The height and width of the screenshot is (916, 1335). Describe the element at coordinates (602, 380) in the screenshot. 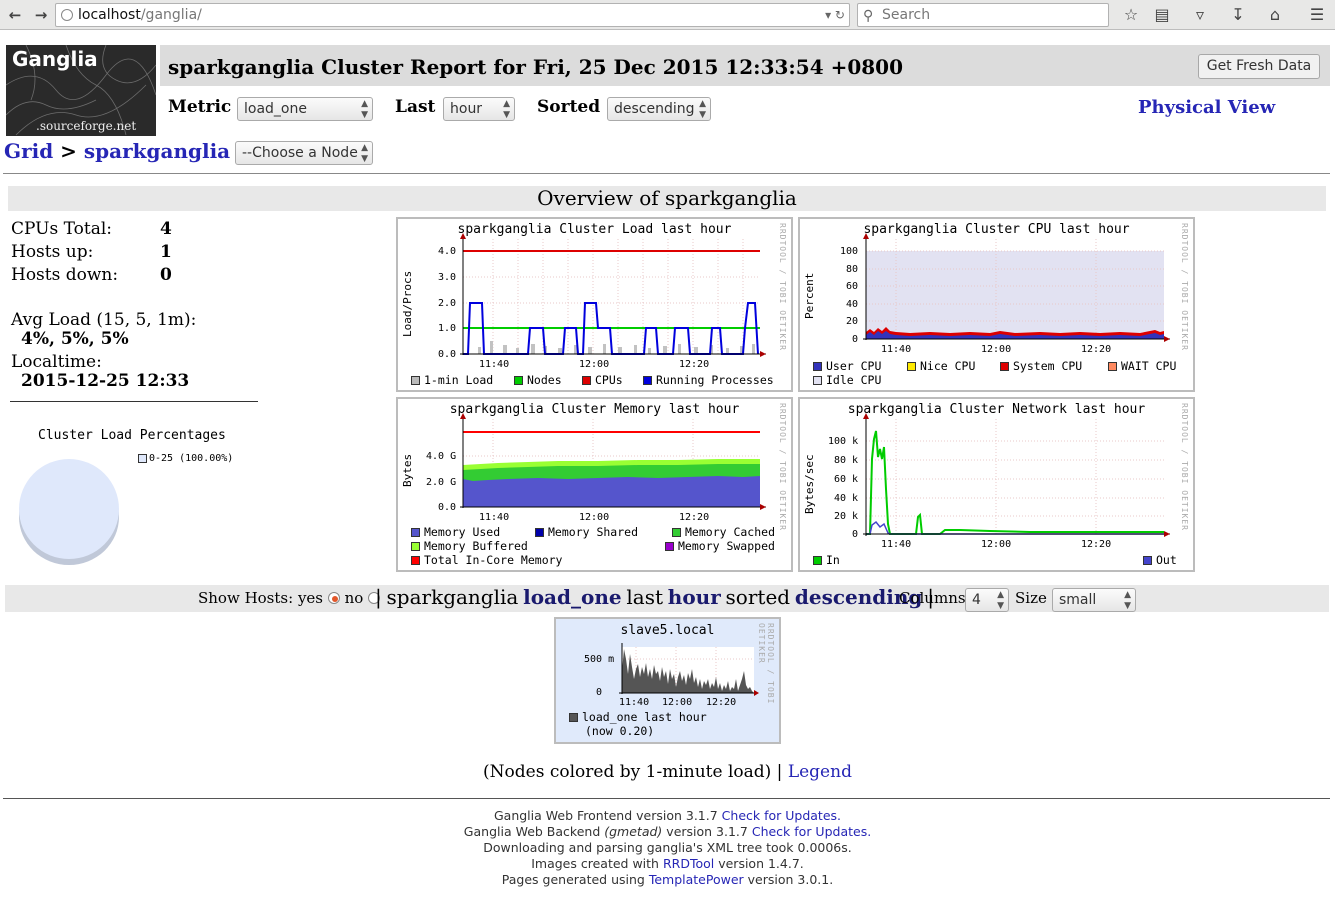

I see `legend-item: CPUs` at that location.